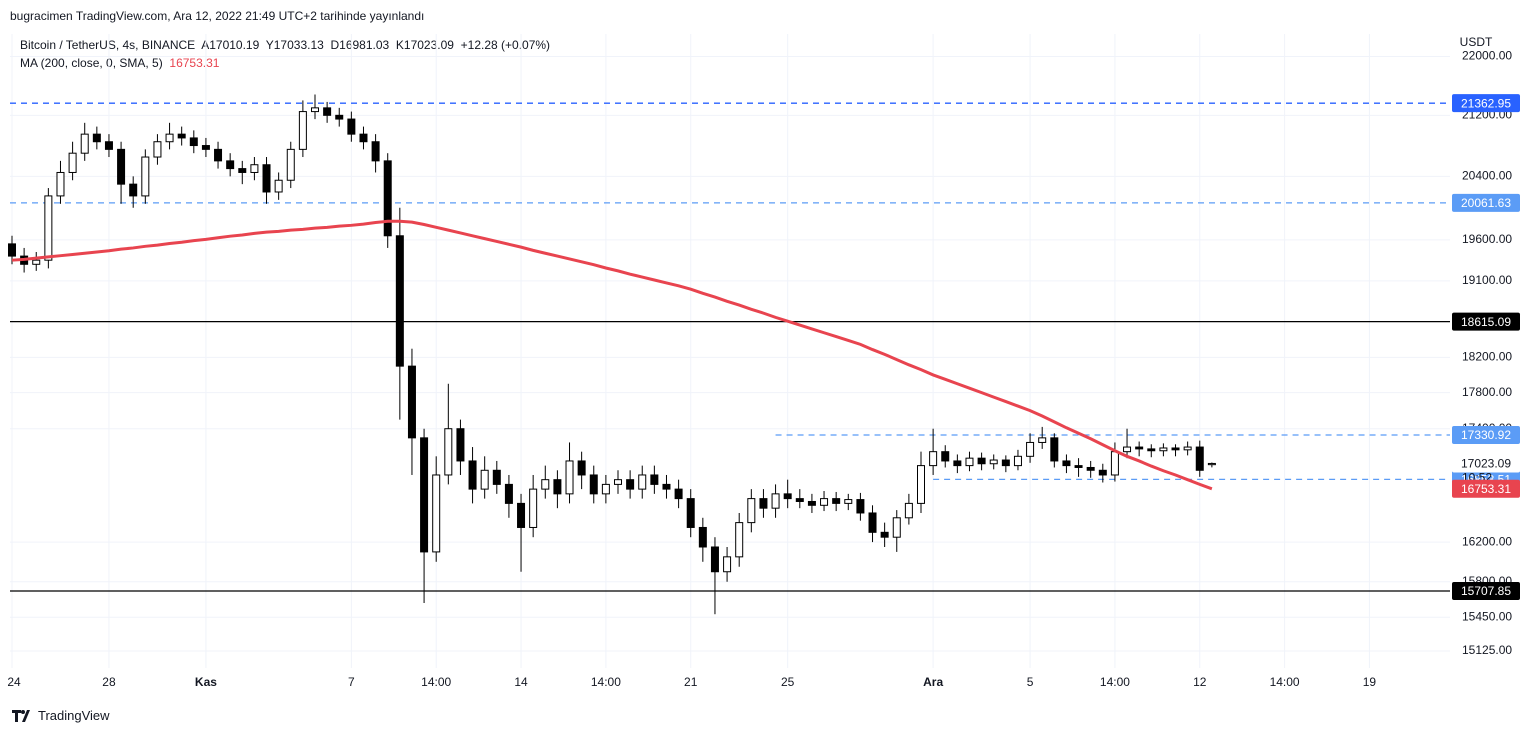  Describe the element at coordinates (205, 45) in the screenshot. I see `ohlc-prefix: A` at that location.